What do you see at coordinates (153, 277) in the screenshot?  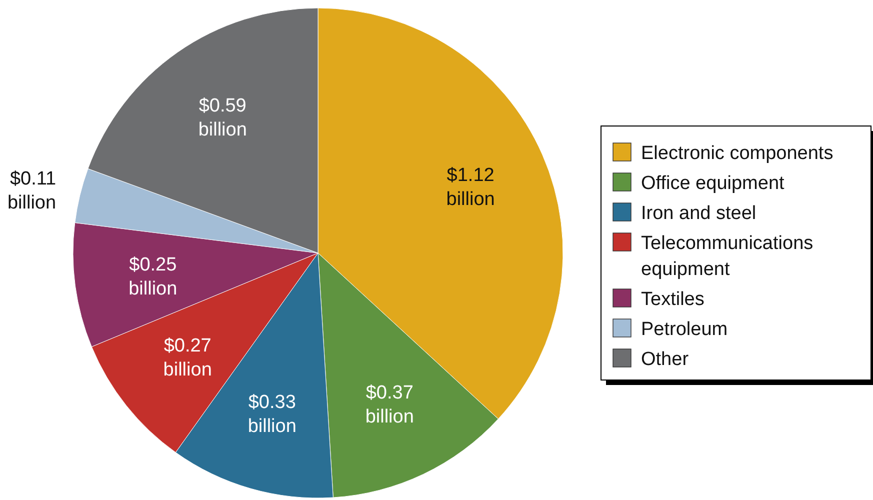 I see `data-label: $0.25 billion` at bounding box center [153, 277].